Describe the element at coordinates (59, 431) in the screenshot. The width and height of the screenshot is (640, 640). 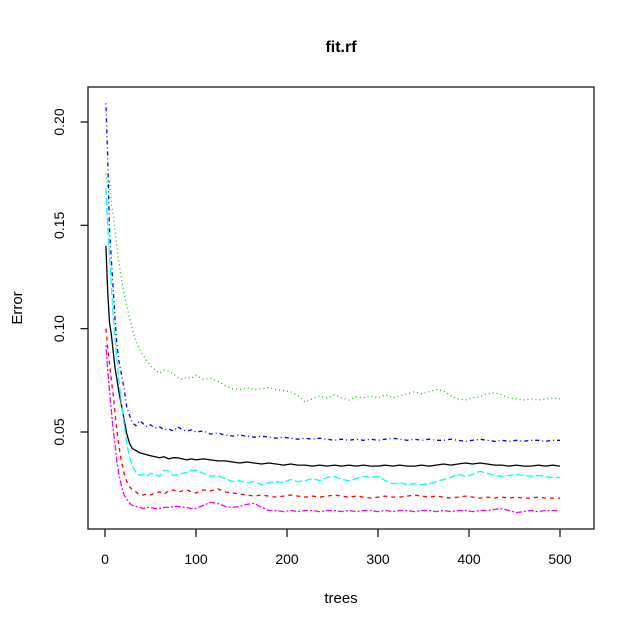
I see `y-tick-label: 0.05` at that location.